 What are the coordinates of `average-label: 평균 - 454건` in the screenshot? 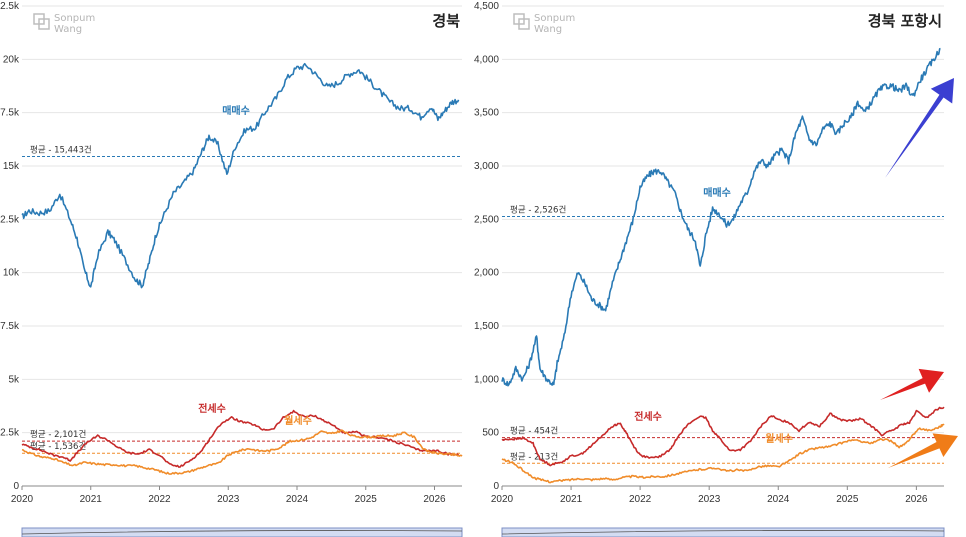 It's located at (534, 431).